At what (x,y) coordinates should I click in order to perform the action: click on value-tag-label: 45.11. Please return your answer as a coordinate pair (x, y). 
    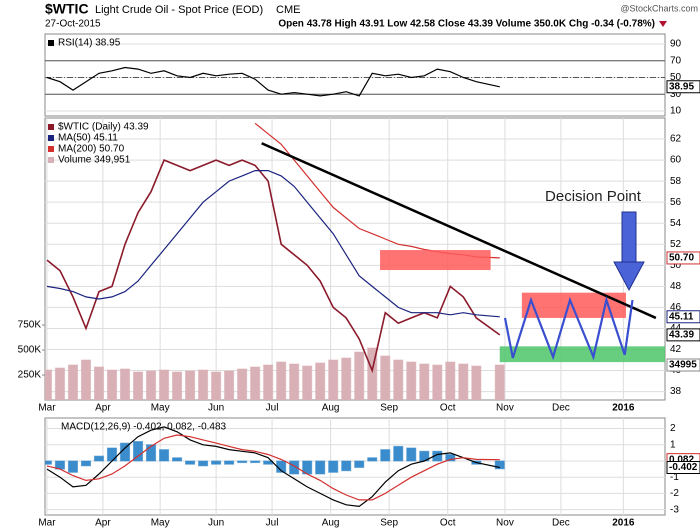
    Looking at the image, I should click on (681, 316).